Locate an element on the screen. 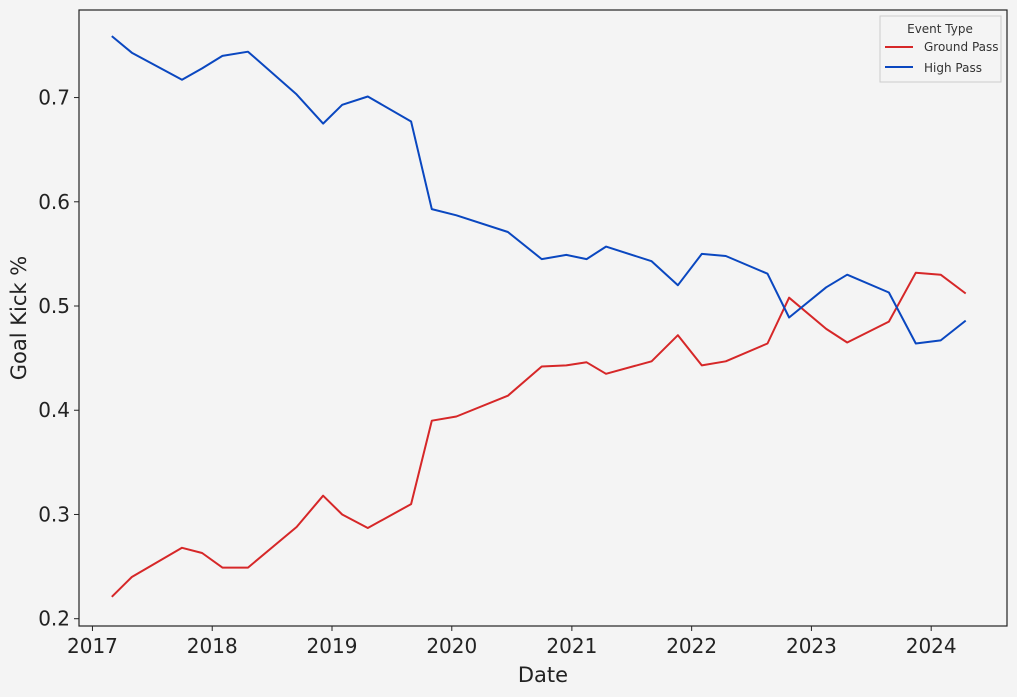 The image size is (1017, 697). x-tick-label: 2020 is located at coordinates (451, 646).